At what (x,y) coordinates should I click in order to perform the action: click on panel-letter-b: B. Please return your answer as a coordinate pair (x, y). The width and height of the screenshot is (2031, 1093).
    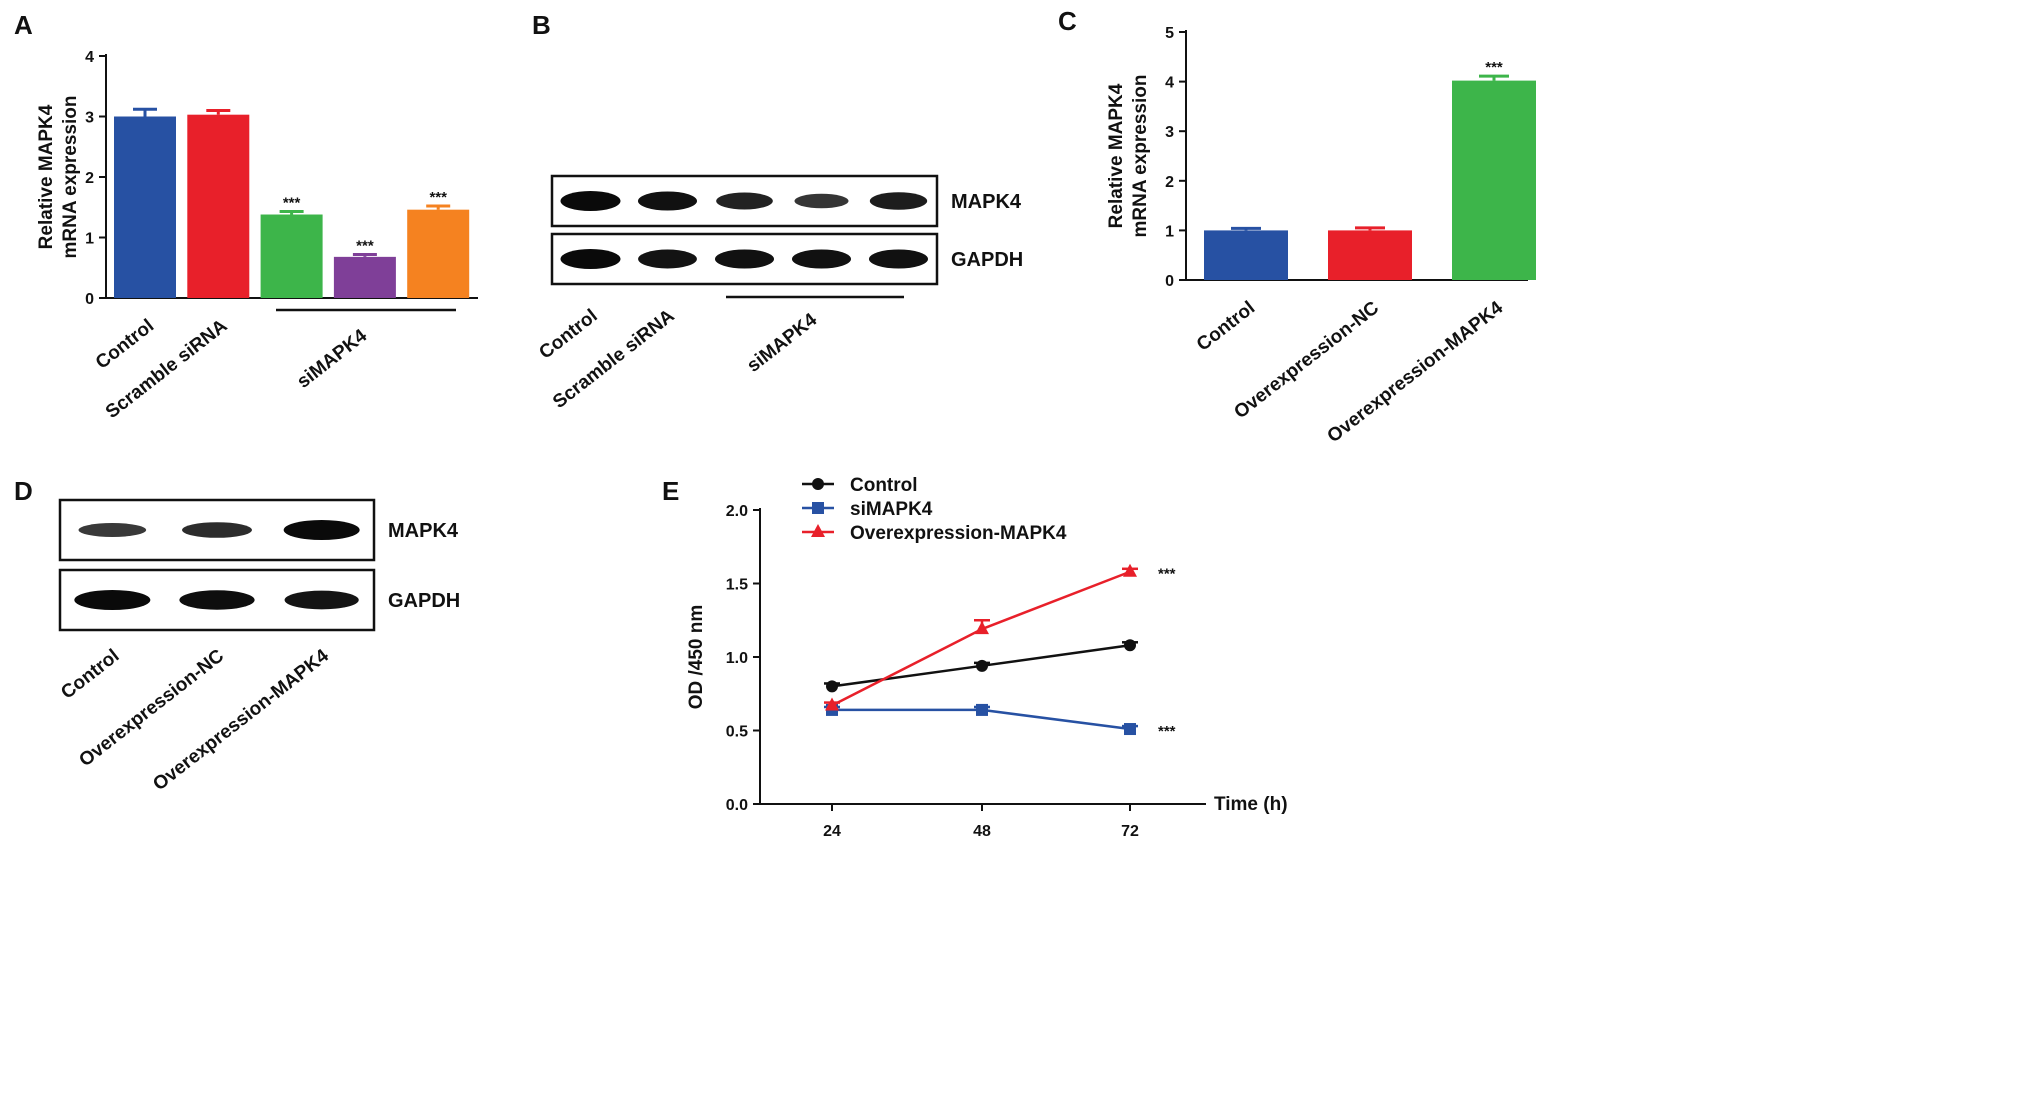
    Looking at the image, I should click on (541, 25).